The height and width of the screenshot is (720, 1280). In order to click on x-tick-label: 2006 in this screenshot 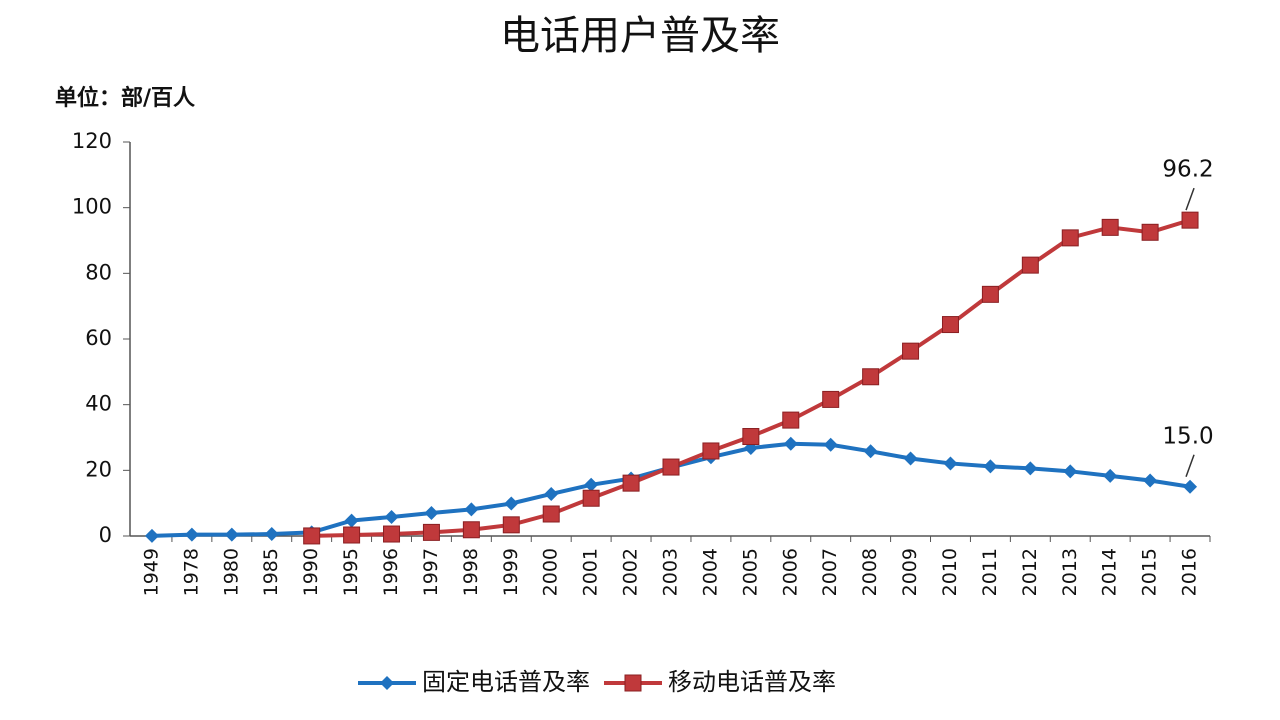, I will do `click(790, 572)`.